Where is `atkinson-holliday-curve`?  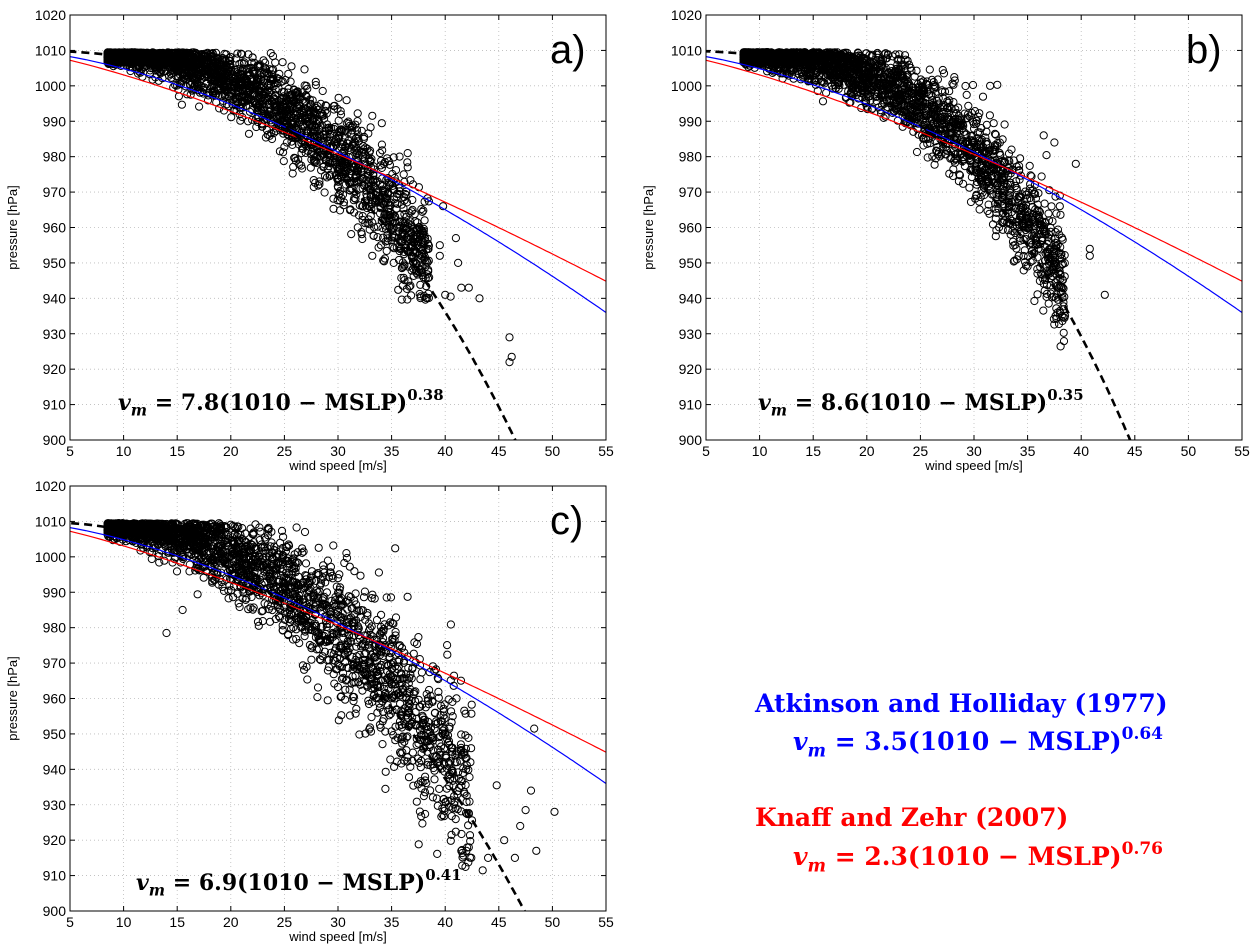 atkinson-holliday-curve is located at coordinates (338, 185).